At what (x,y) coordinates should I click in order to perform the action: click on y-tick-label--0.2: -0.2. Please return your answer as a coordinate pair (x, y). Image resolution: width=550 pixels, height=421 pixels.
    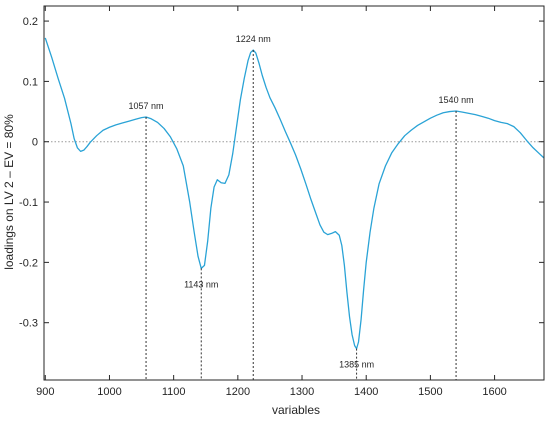
    Looking at the image, I should click on (28, 263).